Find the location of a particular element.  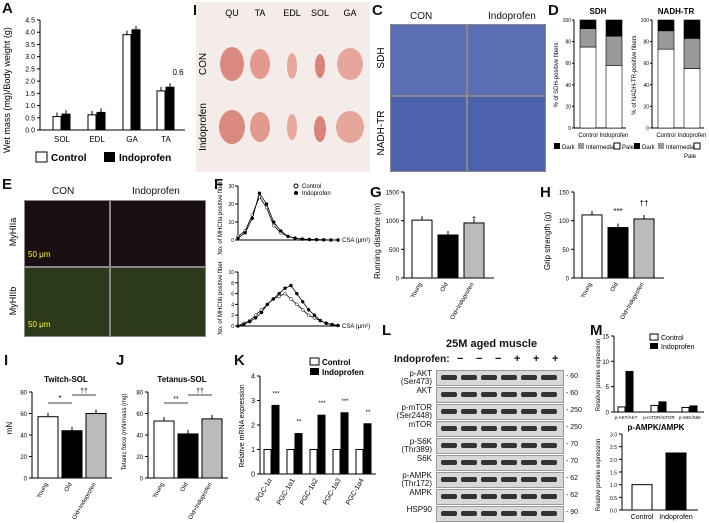

panel-f-xlabel-bottom: CSA (μm²) is located at coordinates (356, 327).